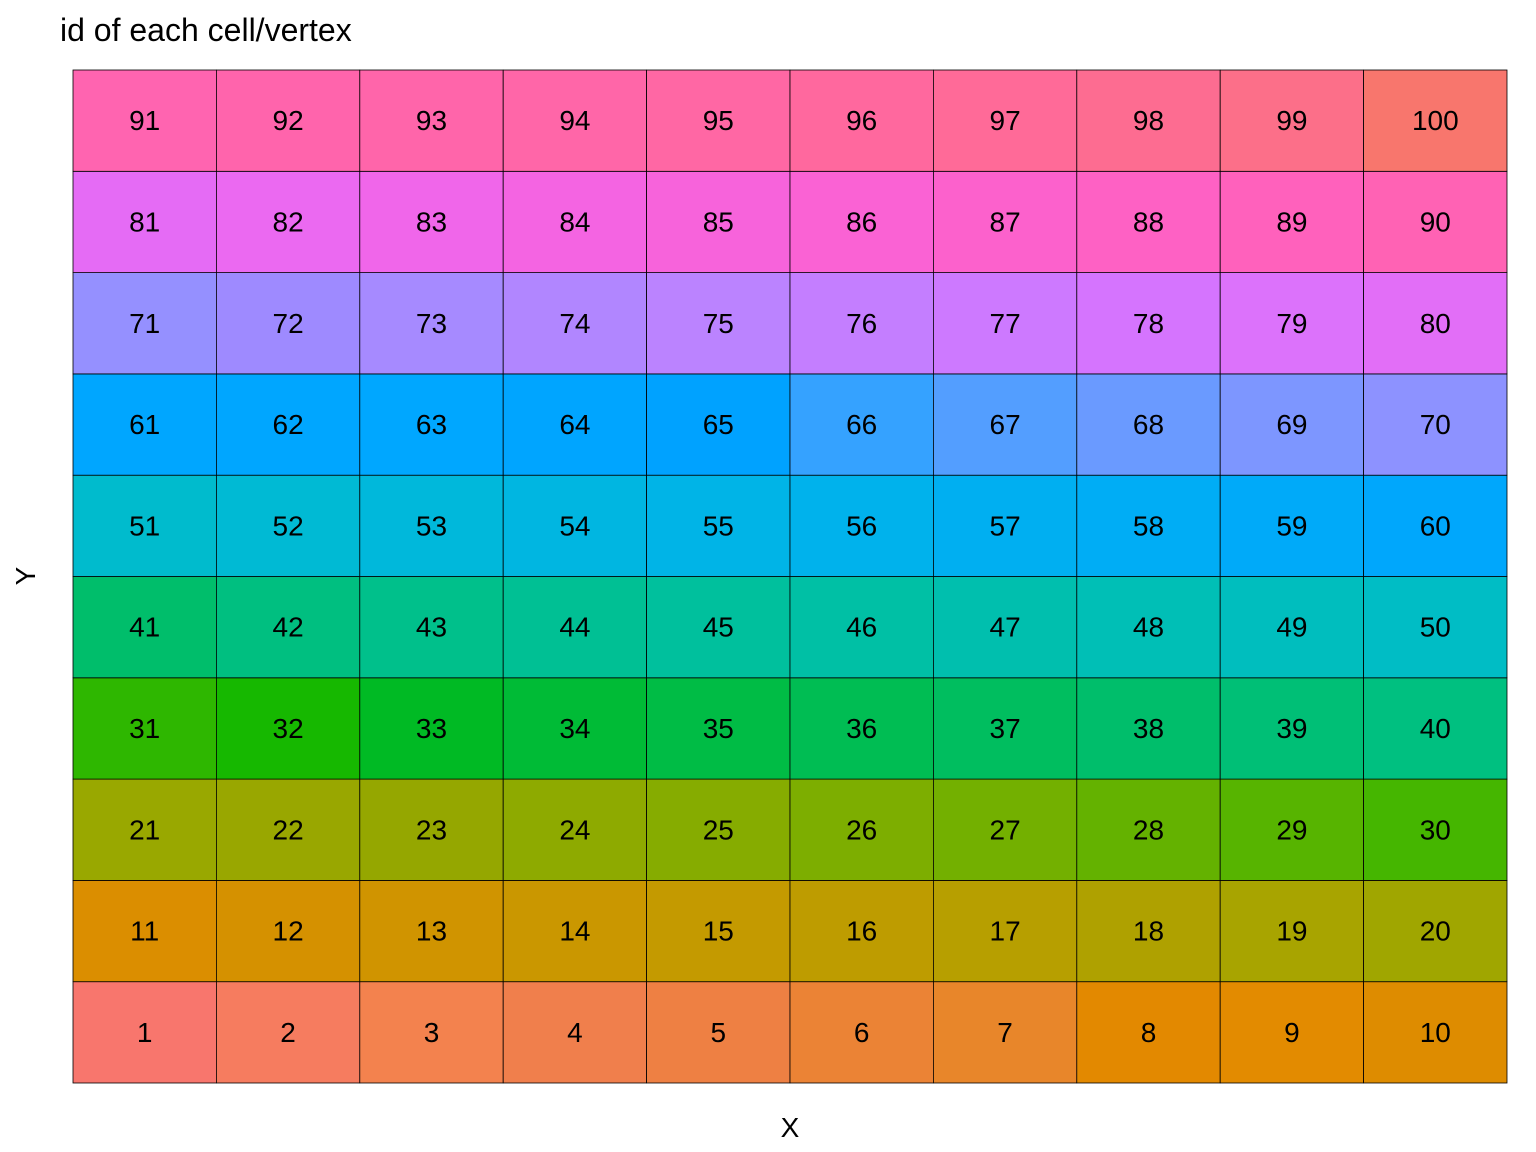 The height and width of the screenshot is (1152, 1536). I want to click on cell-label-61: 61, so click(144, 424).